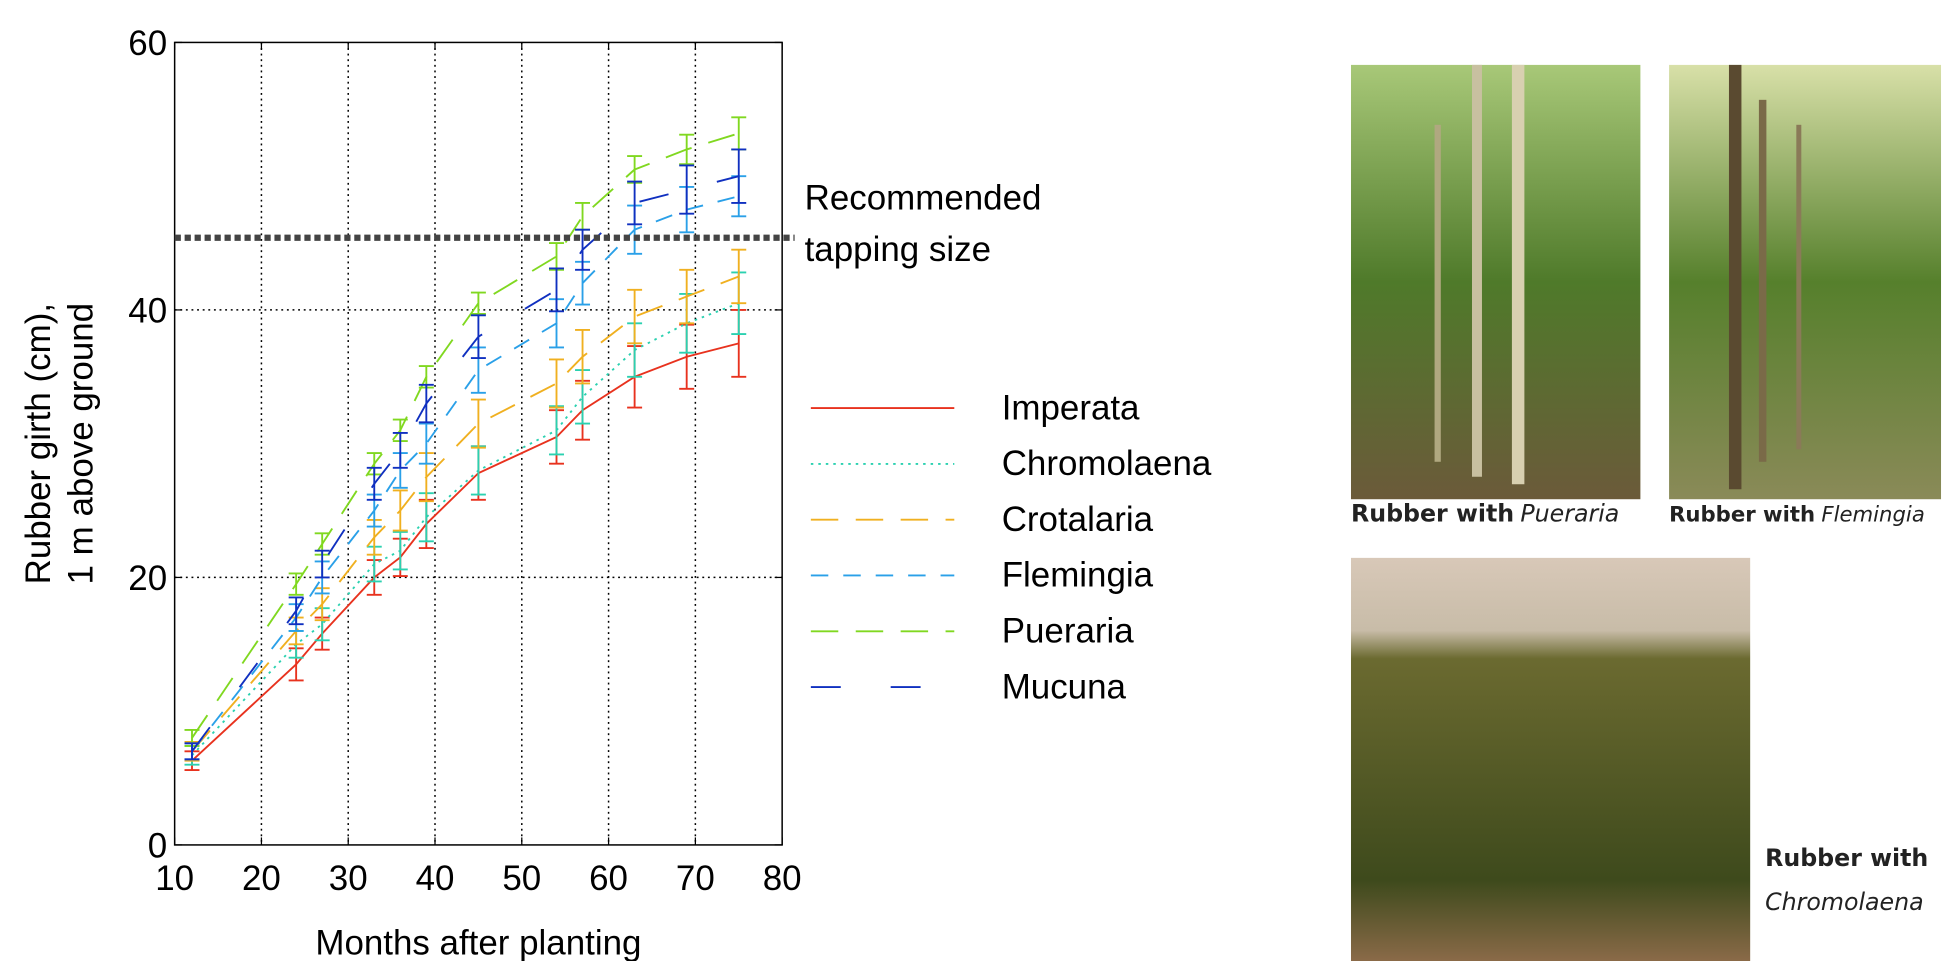  Describe the element at coordinates (1846, 880) in the screenshot. I see `photo-caption: Rubber with Chromolaena` at that location.